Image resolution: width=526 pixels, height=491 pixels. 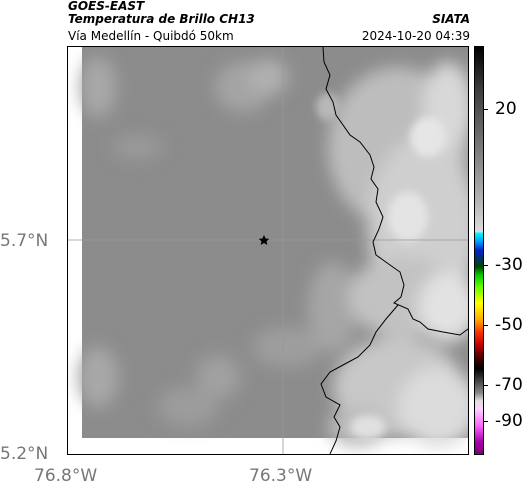 What do you see at coordinates (66, 476) in the screenshot?
I see `x-tick-76-8: 76.8°W` at bounding box center [66, 476].